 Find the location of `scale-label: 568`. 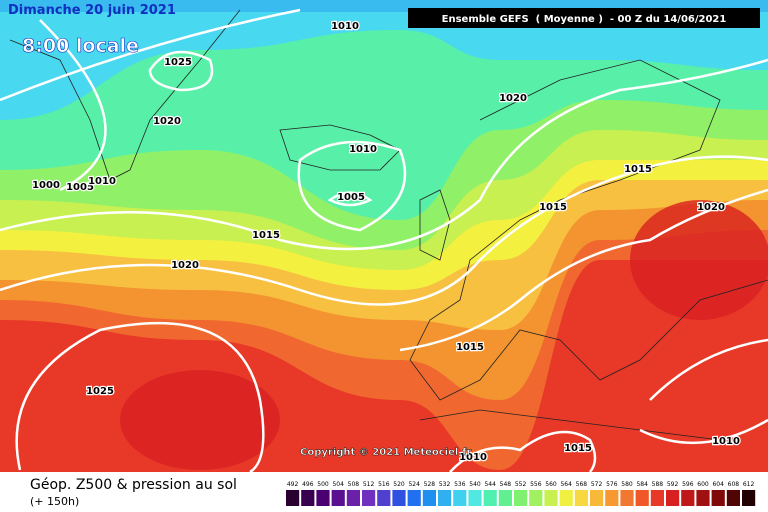

scale-label: 568 is located at coordinates (582, 484).